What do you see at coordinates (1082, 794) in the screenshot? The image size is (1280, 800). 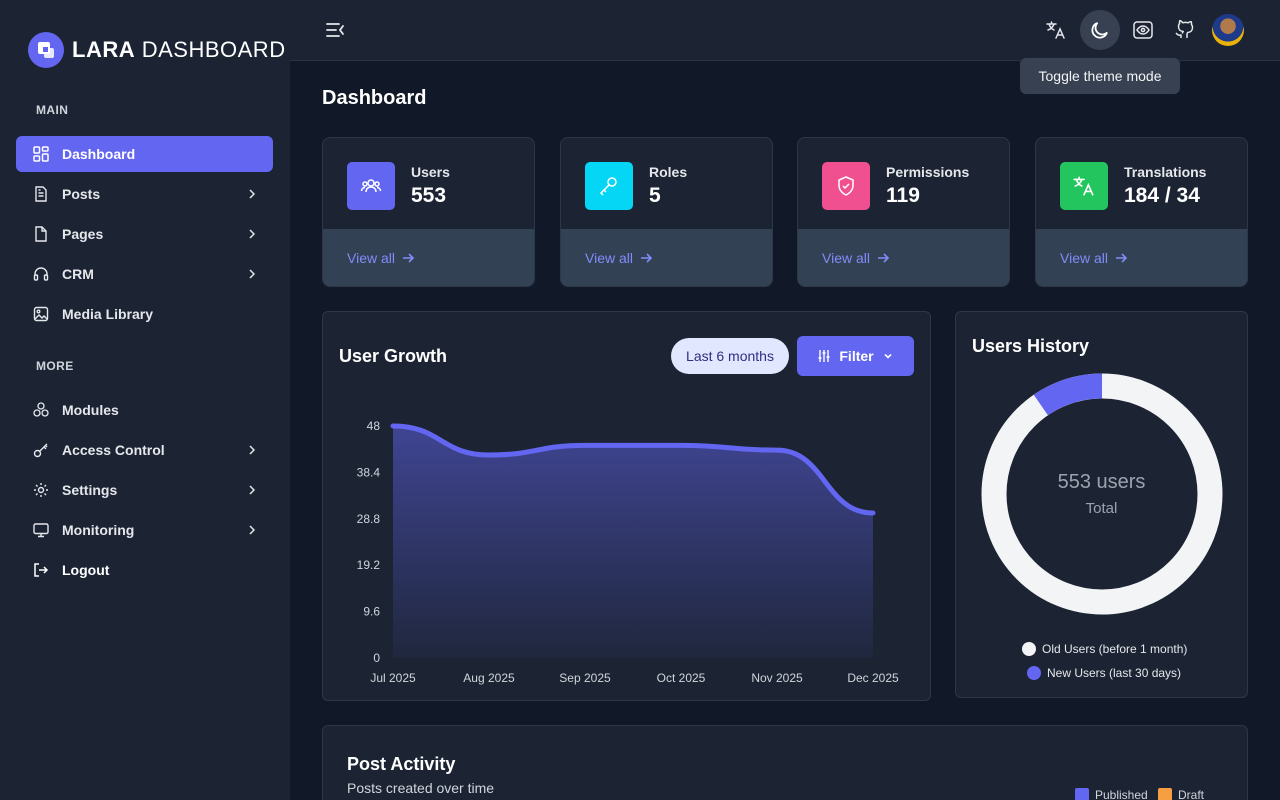 I see `legend-swatch` at bounding box center [1082, 794].